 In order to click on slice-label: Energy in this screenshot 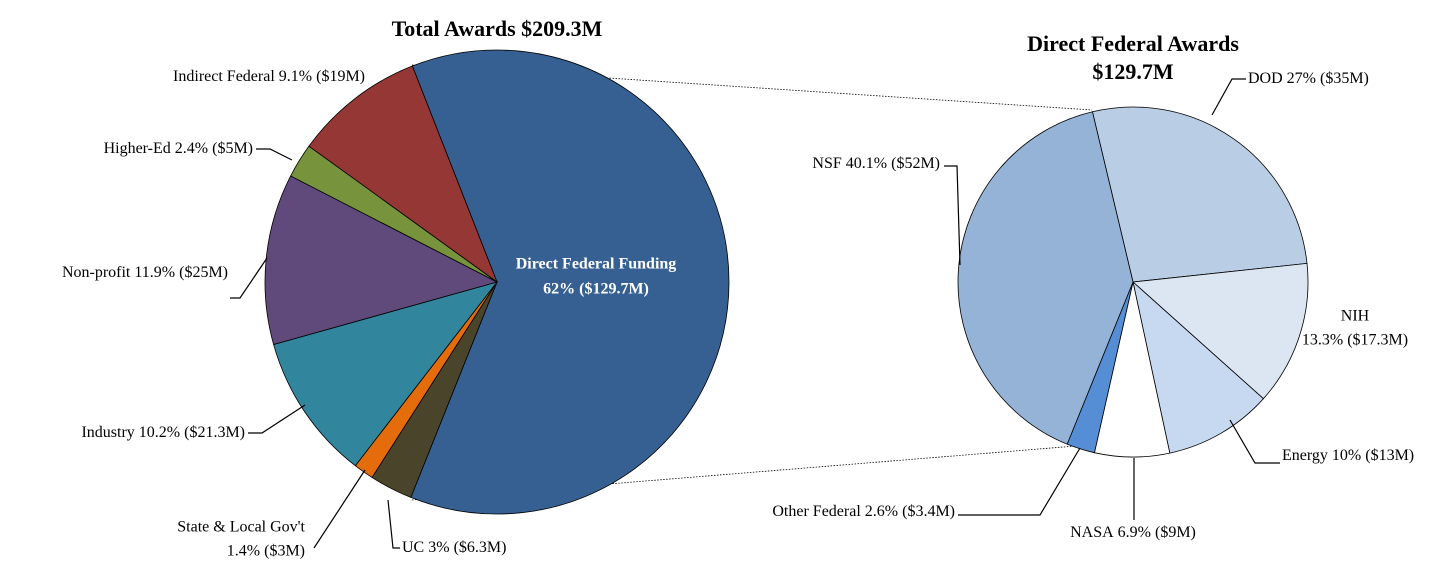, I will do `click(1305, 455)`.